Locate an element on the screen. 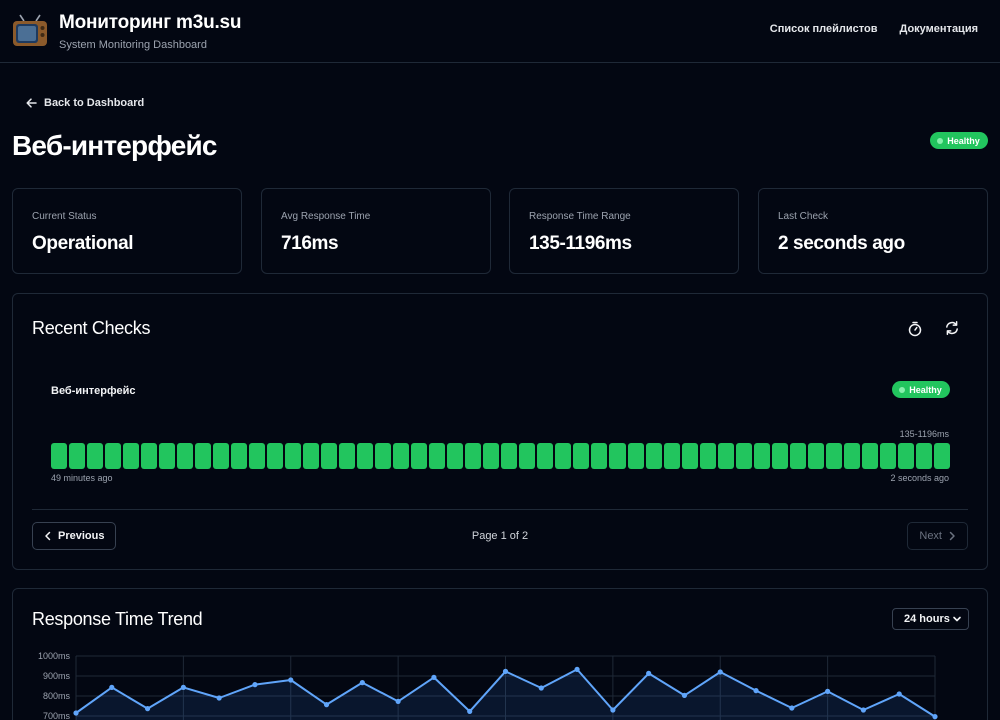 This screenshot has height=720, width=1000. stat-card-current-status: Current Status Operational is located at coordinates (127, 231).